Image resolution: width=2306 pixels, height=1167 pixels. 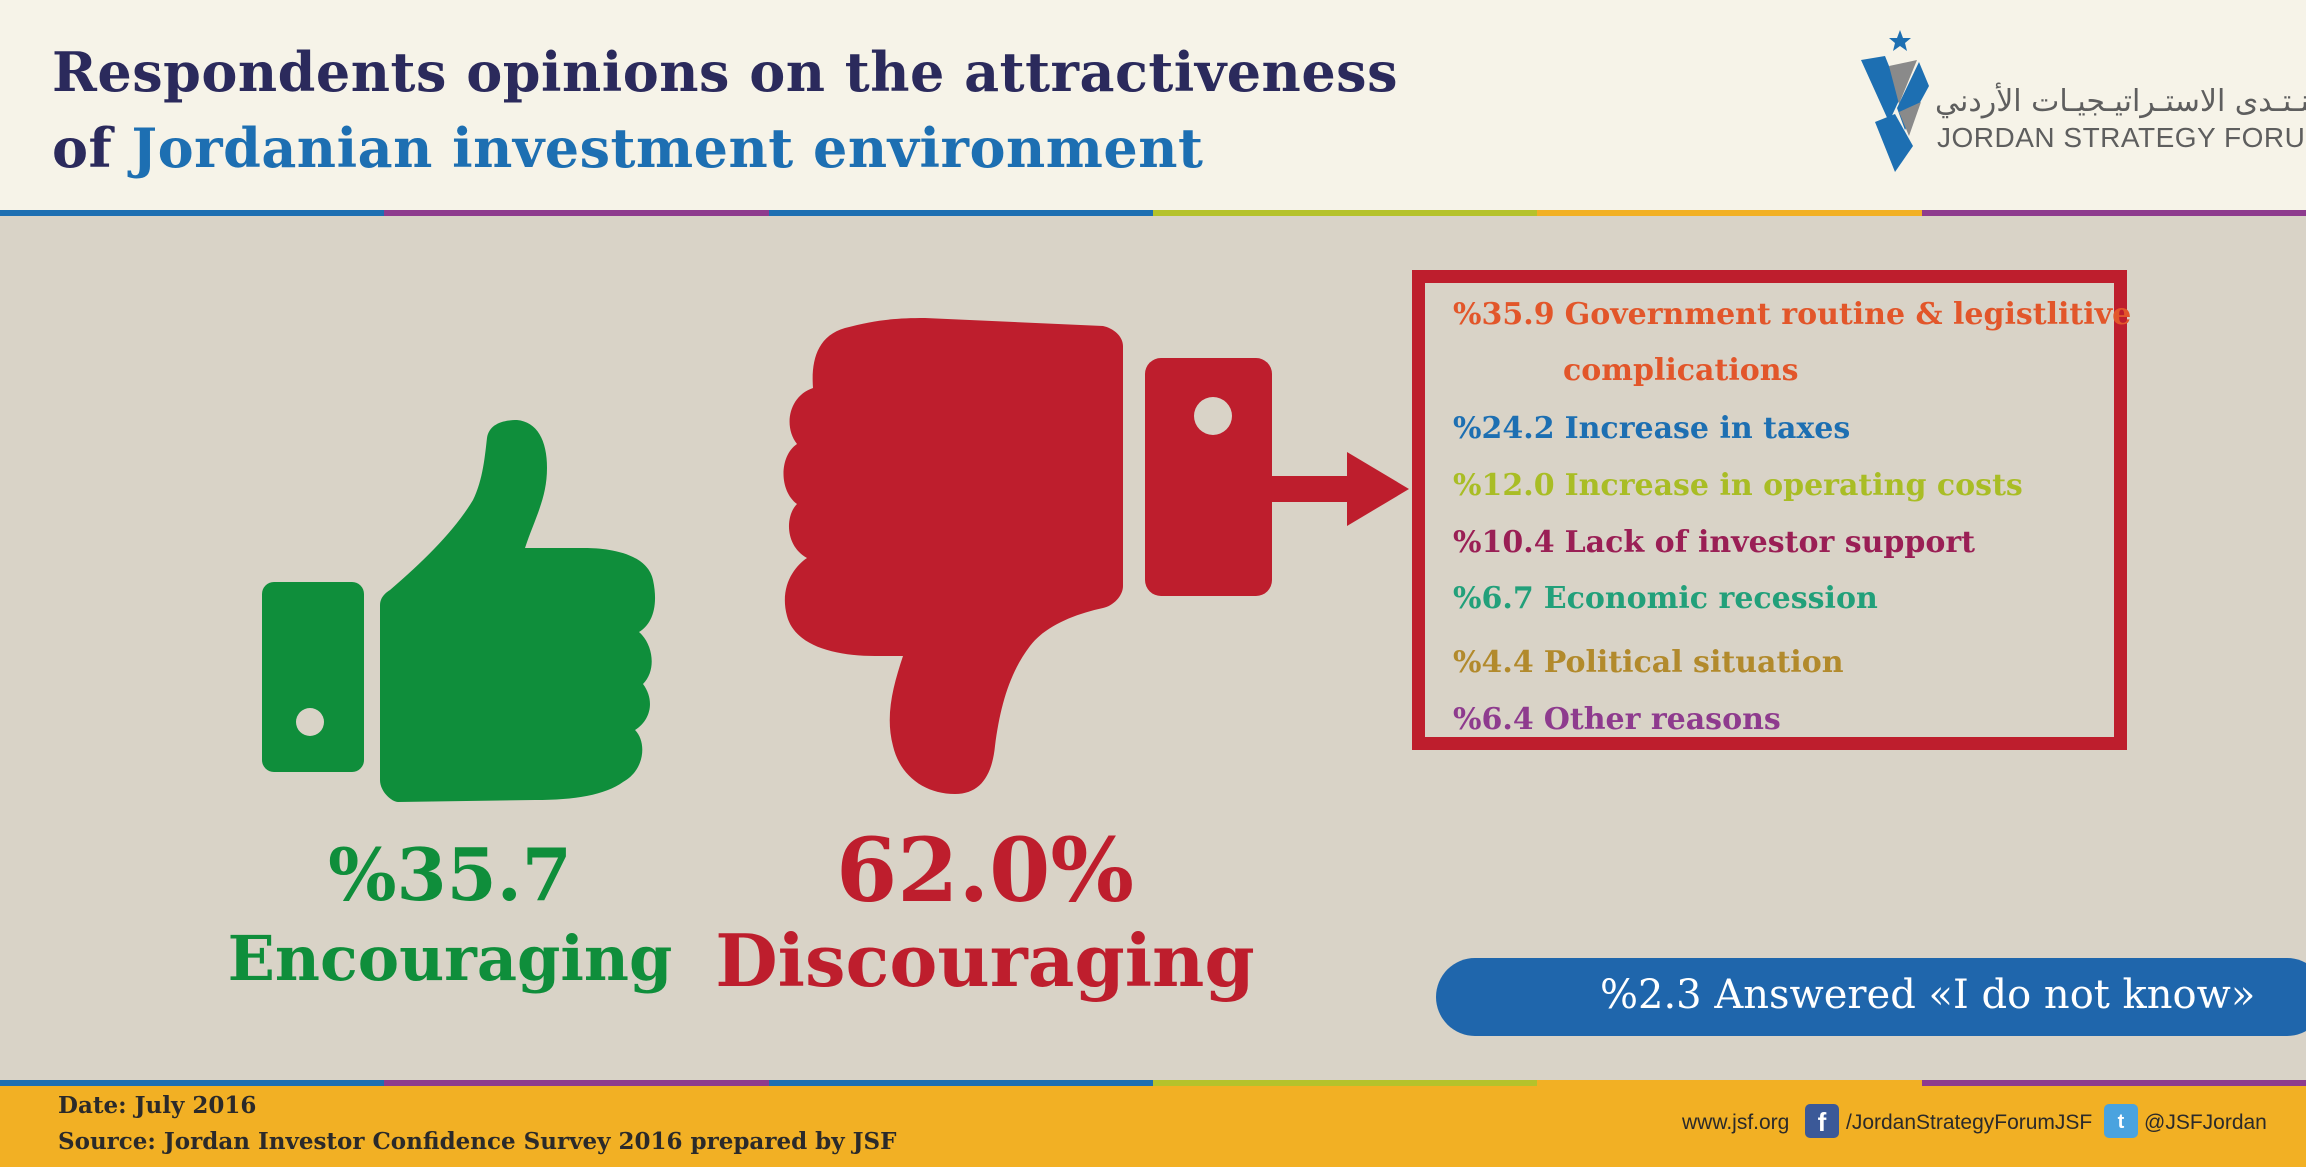 I want to click on reason-item: %24.2 Increase in taxes, so click(x=1651, y=428).